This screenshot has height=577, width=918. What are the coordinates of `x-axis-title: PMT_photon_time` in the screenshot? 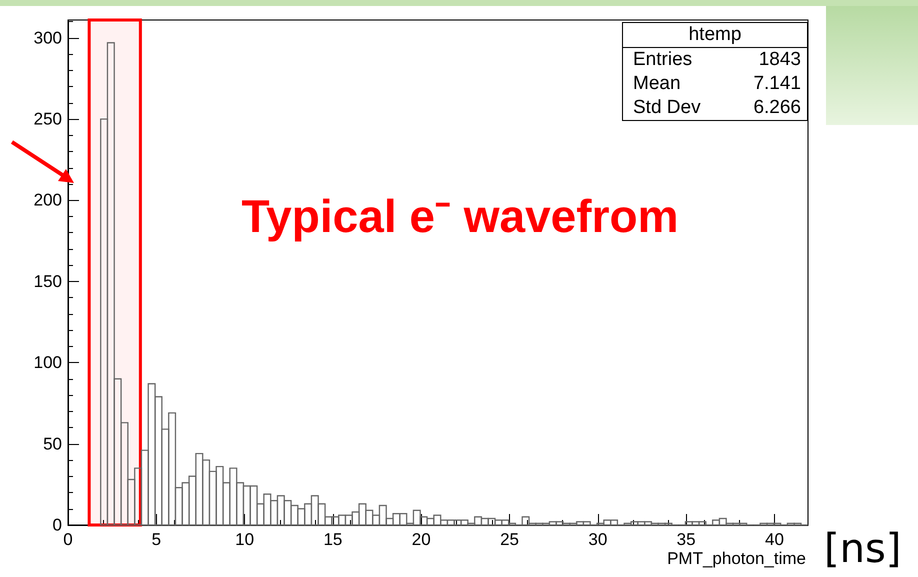 It's located at (736, 559).